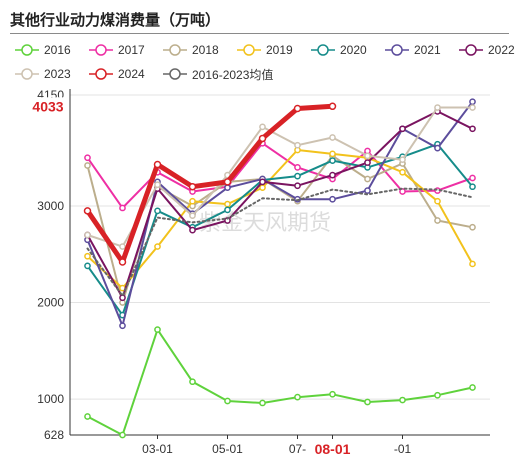 The image size is (519, 460). Describe the element at coordinates (57, 50) in the screenshot. I see `legend-label: 2016` at that location.